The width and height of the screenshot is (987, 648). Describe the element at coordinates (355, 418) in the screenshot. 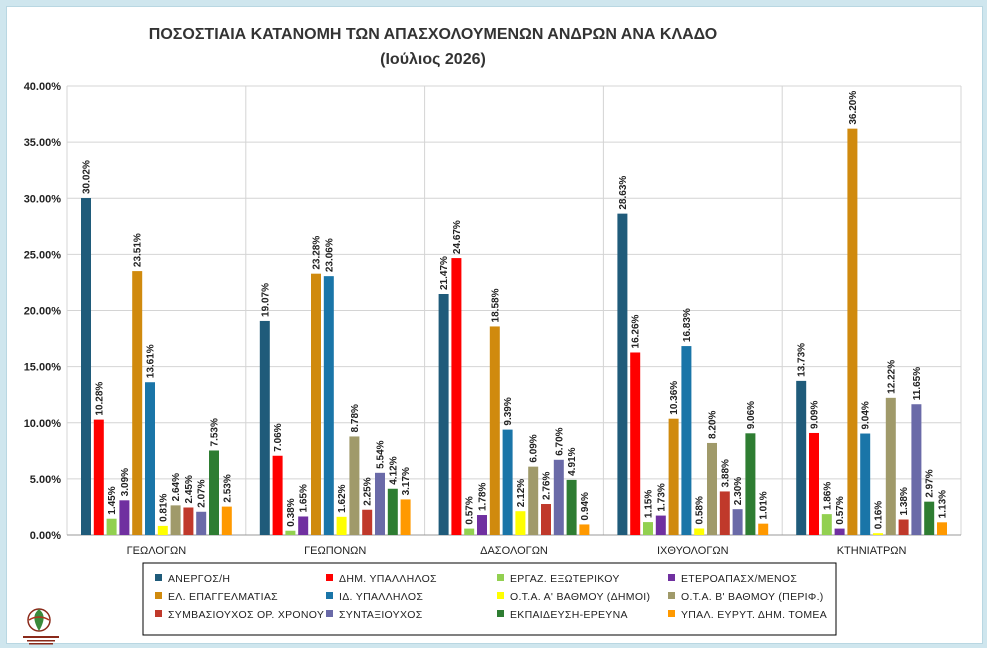

I see `data-label: 8.78%` at that location.